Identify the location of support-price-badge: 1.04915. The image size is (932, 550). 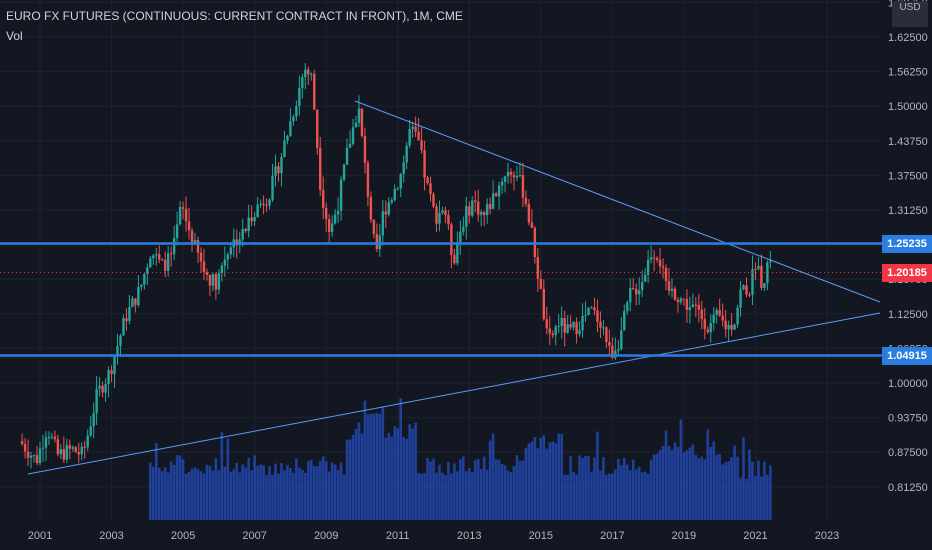
(907, 356).